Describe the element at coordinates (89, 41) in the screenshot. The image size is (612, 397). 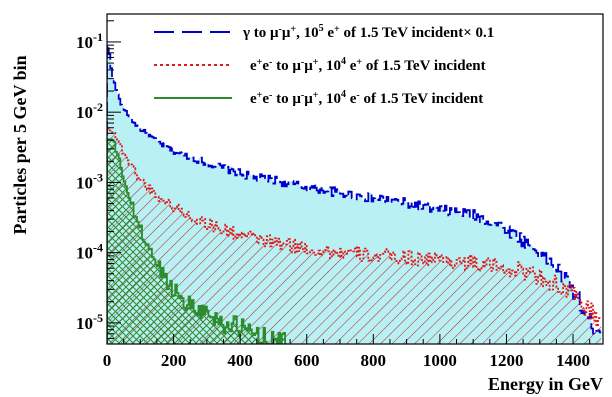
I see `y-tick-label: 10⁻¹` at that location.